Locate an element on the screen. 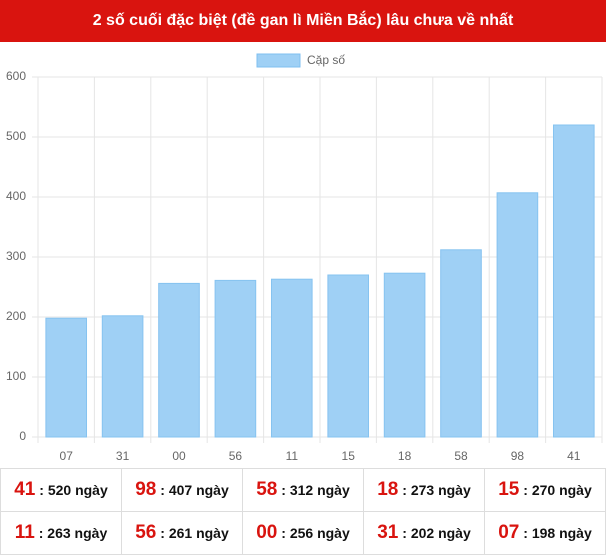 The height and width of the screenshot is (555, 606). y-tick-label: 200 is located at coordinates (16, 316).